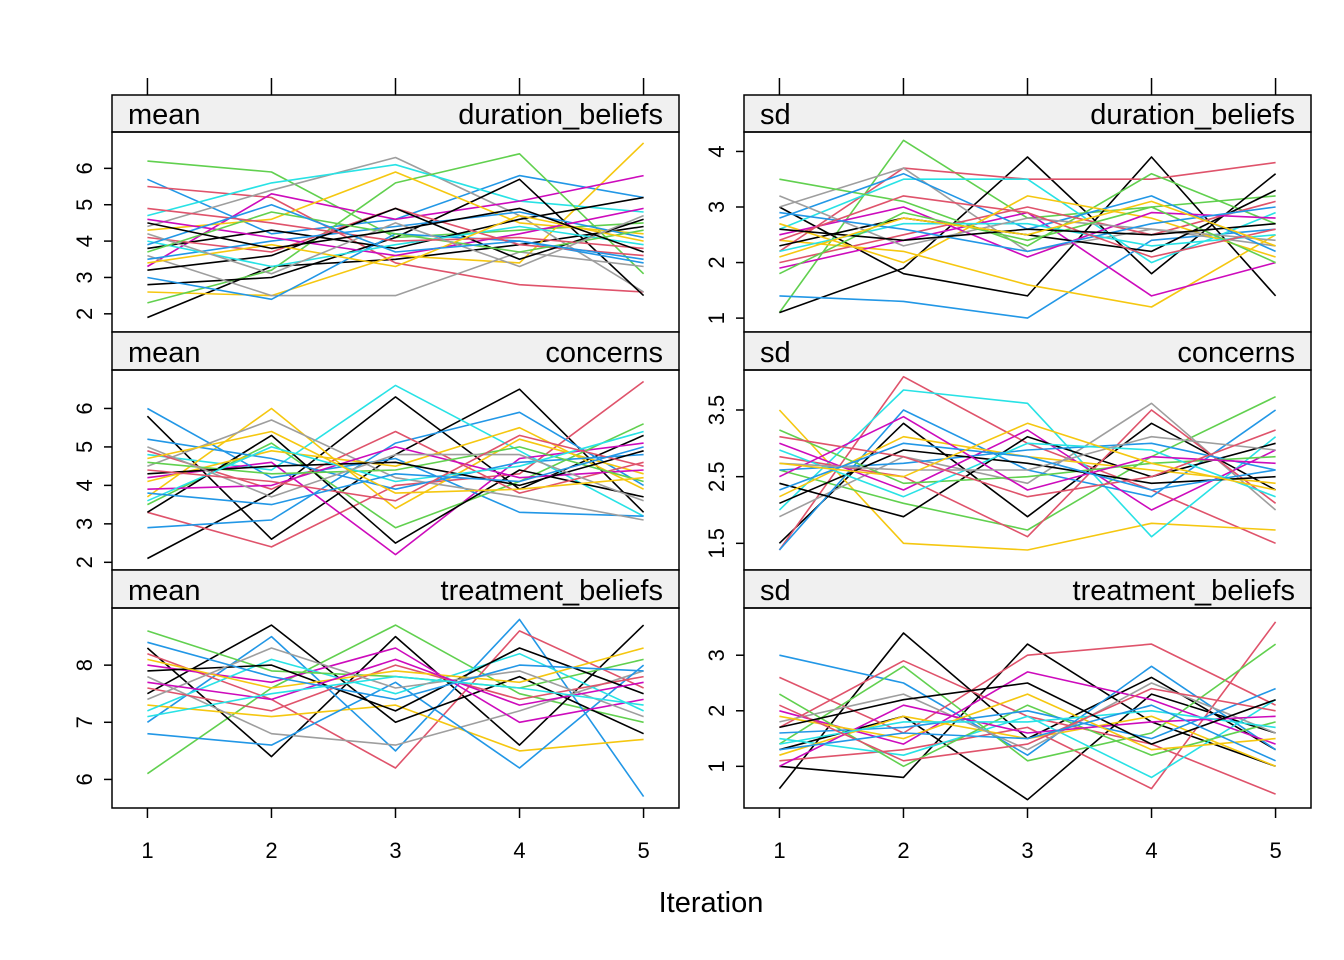  I want to click on panel-sd-concerns: sd concerns 1.5 2.5 3.5, so click(1008, 451).